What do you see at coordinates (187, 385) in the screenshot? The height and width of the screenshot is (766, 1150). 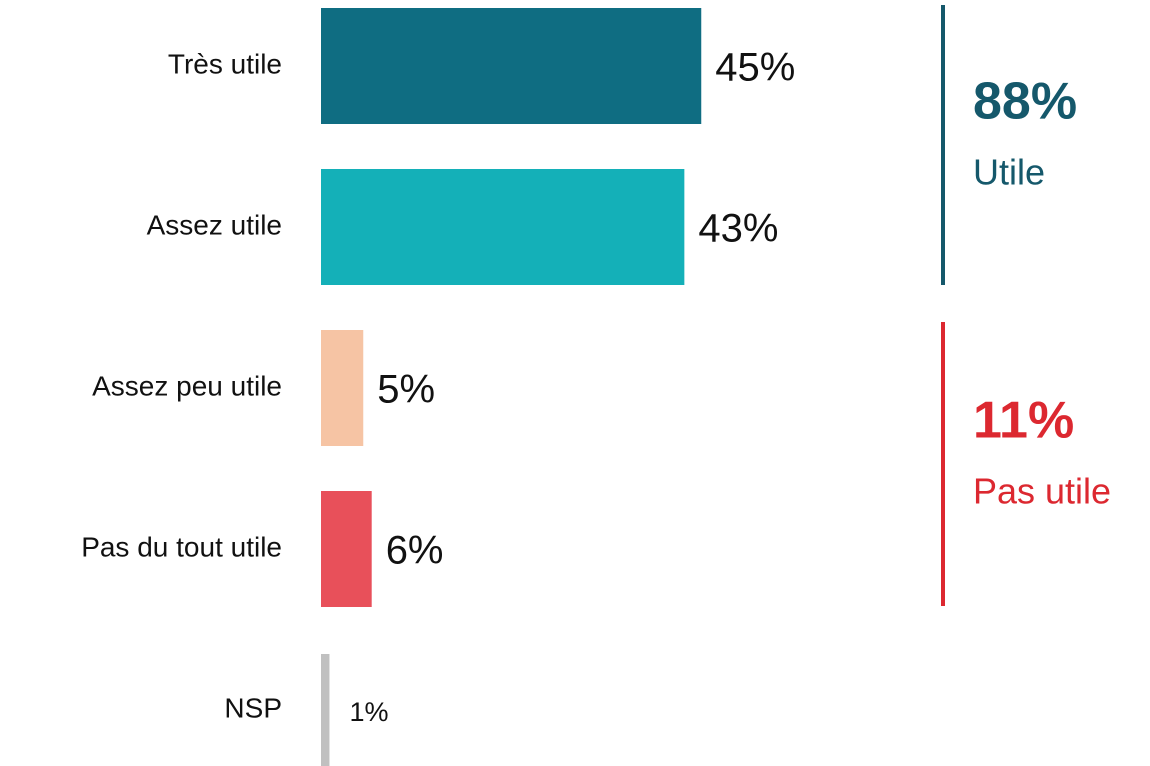 I see `category-label: Assez peu utile` at bounding box center [187, 385].